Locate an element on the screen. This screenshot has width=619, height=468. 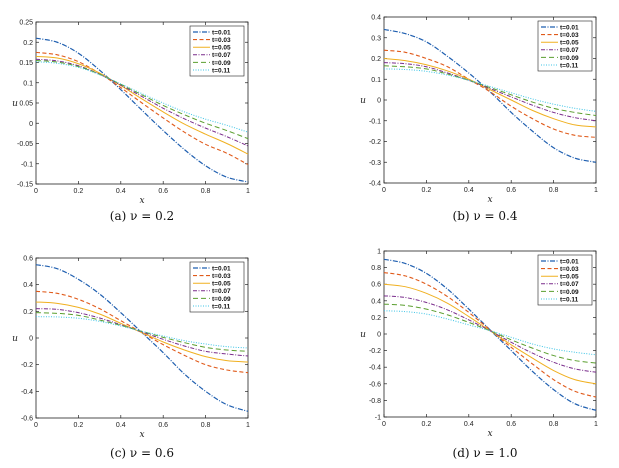
subfigure-caption: (c) ν = 0.6 is located at coordinates (142, 453).